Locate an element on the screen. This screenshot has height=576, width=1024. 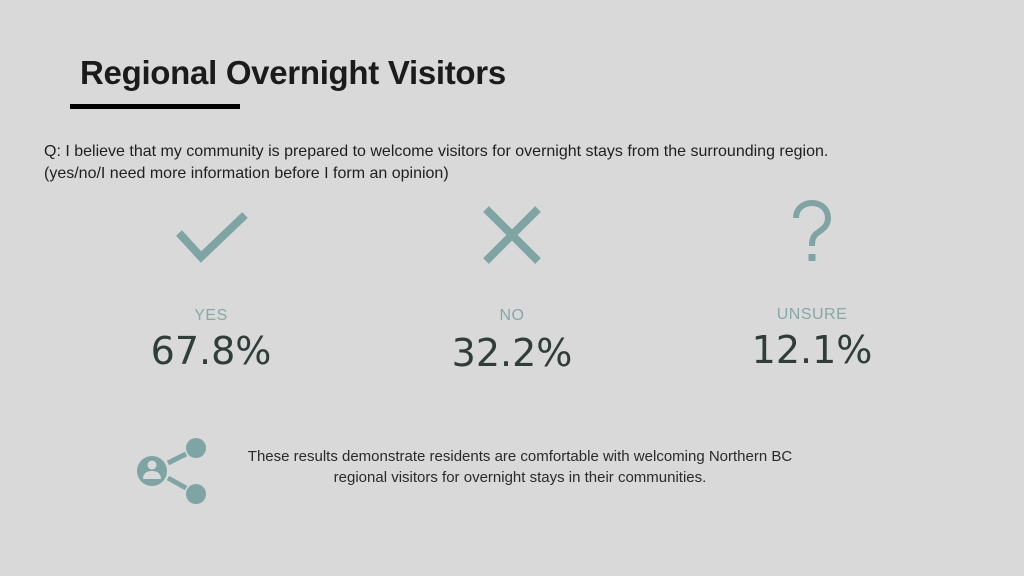
answer-no-value: 32.2% is located at coordinates (512, 353).